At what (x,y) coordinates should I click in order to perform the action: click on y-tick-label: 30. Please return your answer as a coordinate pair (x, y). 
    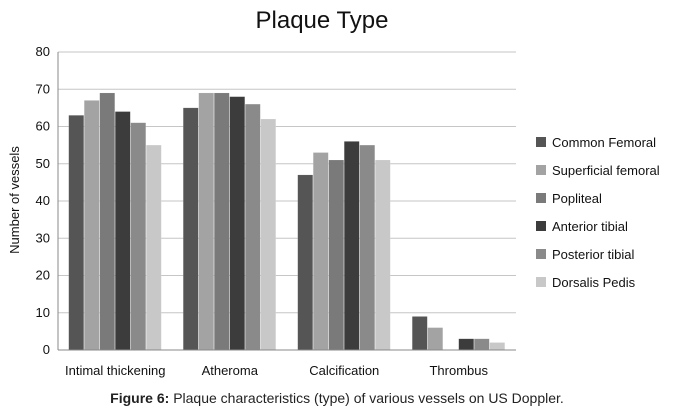
    Looking at the image, I should click on (43, 237).